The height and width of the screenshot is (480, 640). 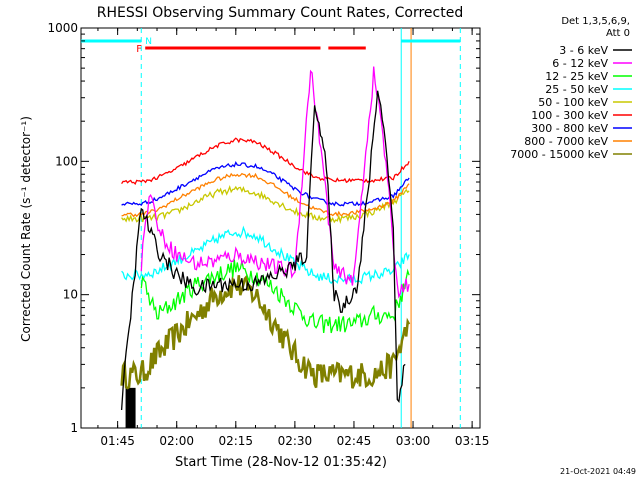 What do you see at coordinates (176, 441) in the screenshot?
I see `x-tick-label: 02:00` at bounding box center [176, 441].